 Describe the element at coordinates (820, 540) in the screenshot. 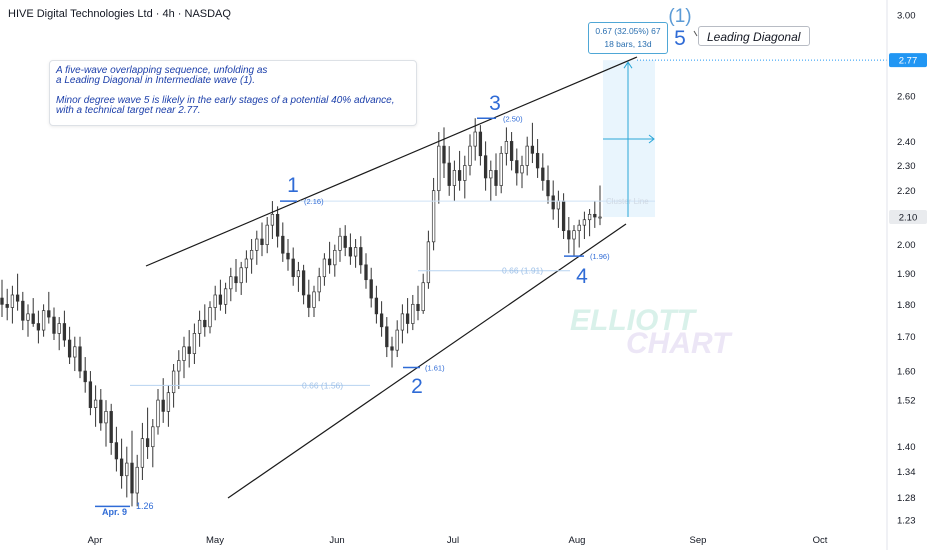

I see `time-tick-label: Oct` at that location.